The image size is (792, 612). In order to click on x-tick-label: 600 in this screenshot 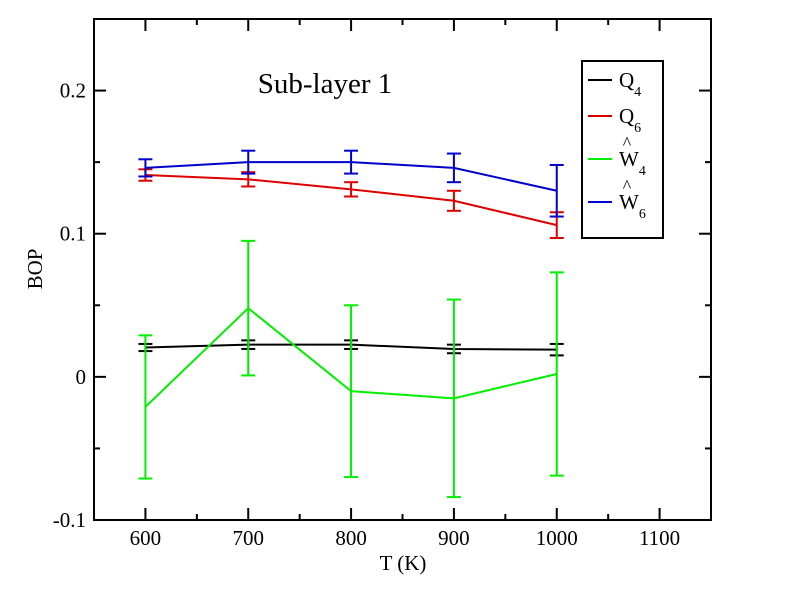, I will do `click(146, 538)`.